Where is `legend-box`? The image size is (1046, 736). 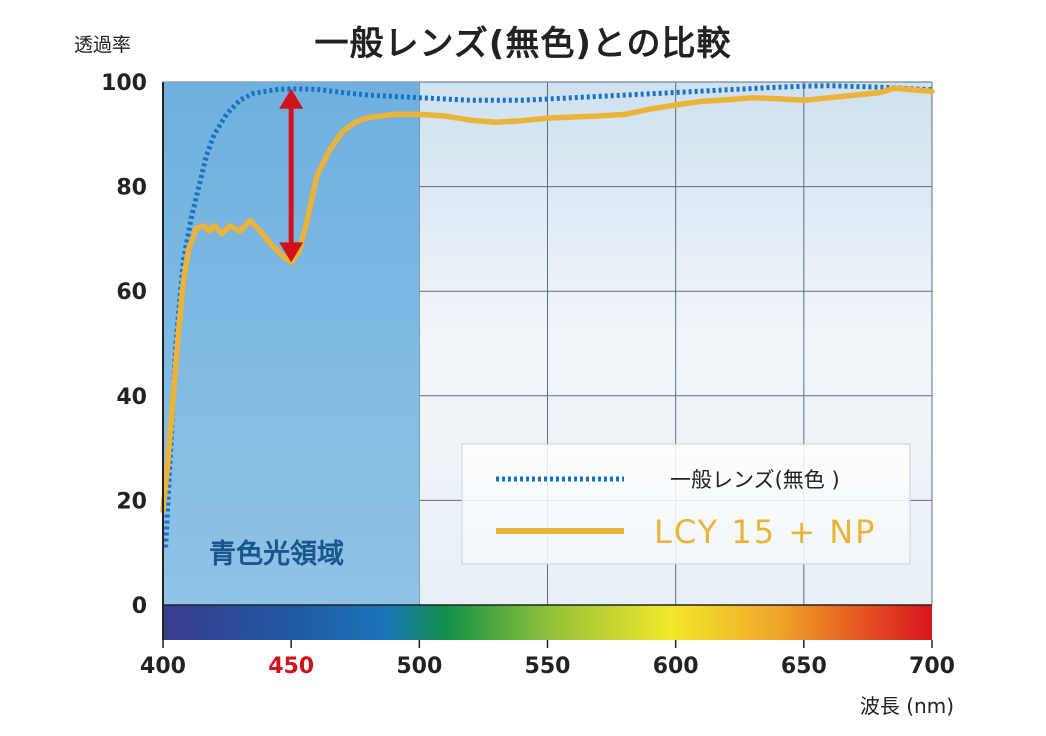 legend-box is located at coordinates (686, 504).